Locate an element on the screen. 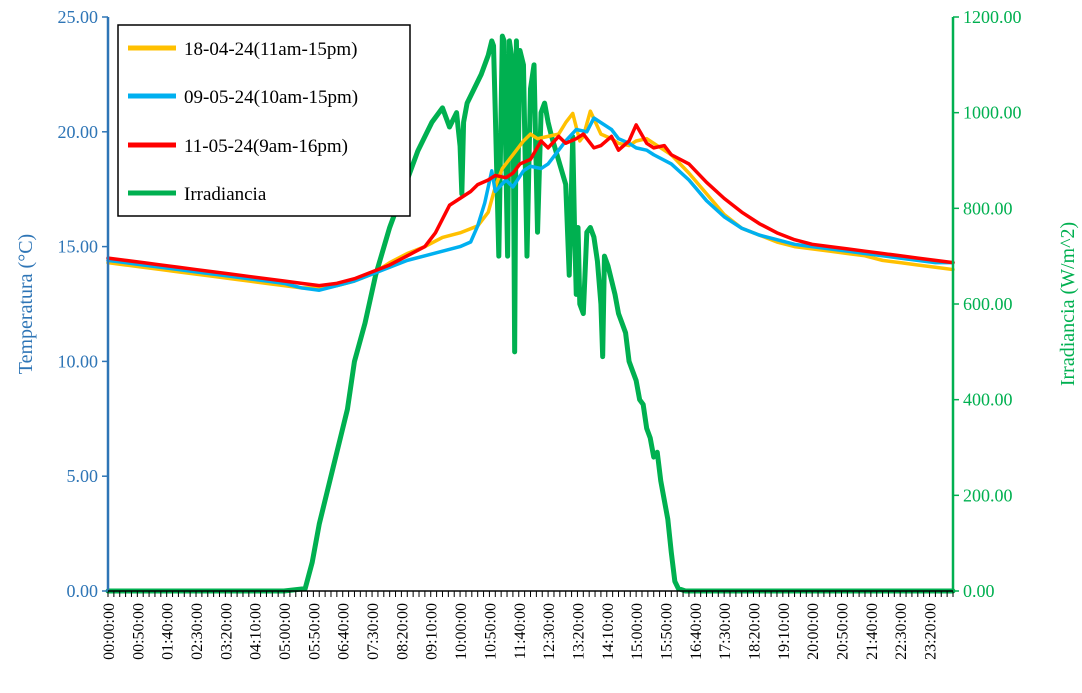  x-tick-label: 11:40:00 is located at coordinates (520, 631).